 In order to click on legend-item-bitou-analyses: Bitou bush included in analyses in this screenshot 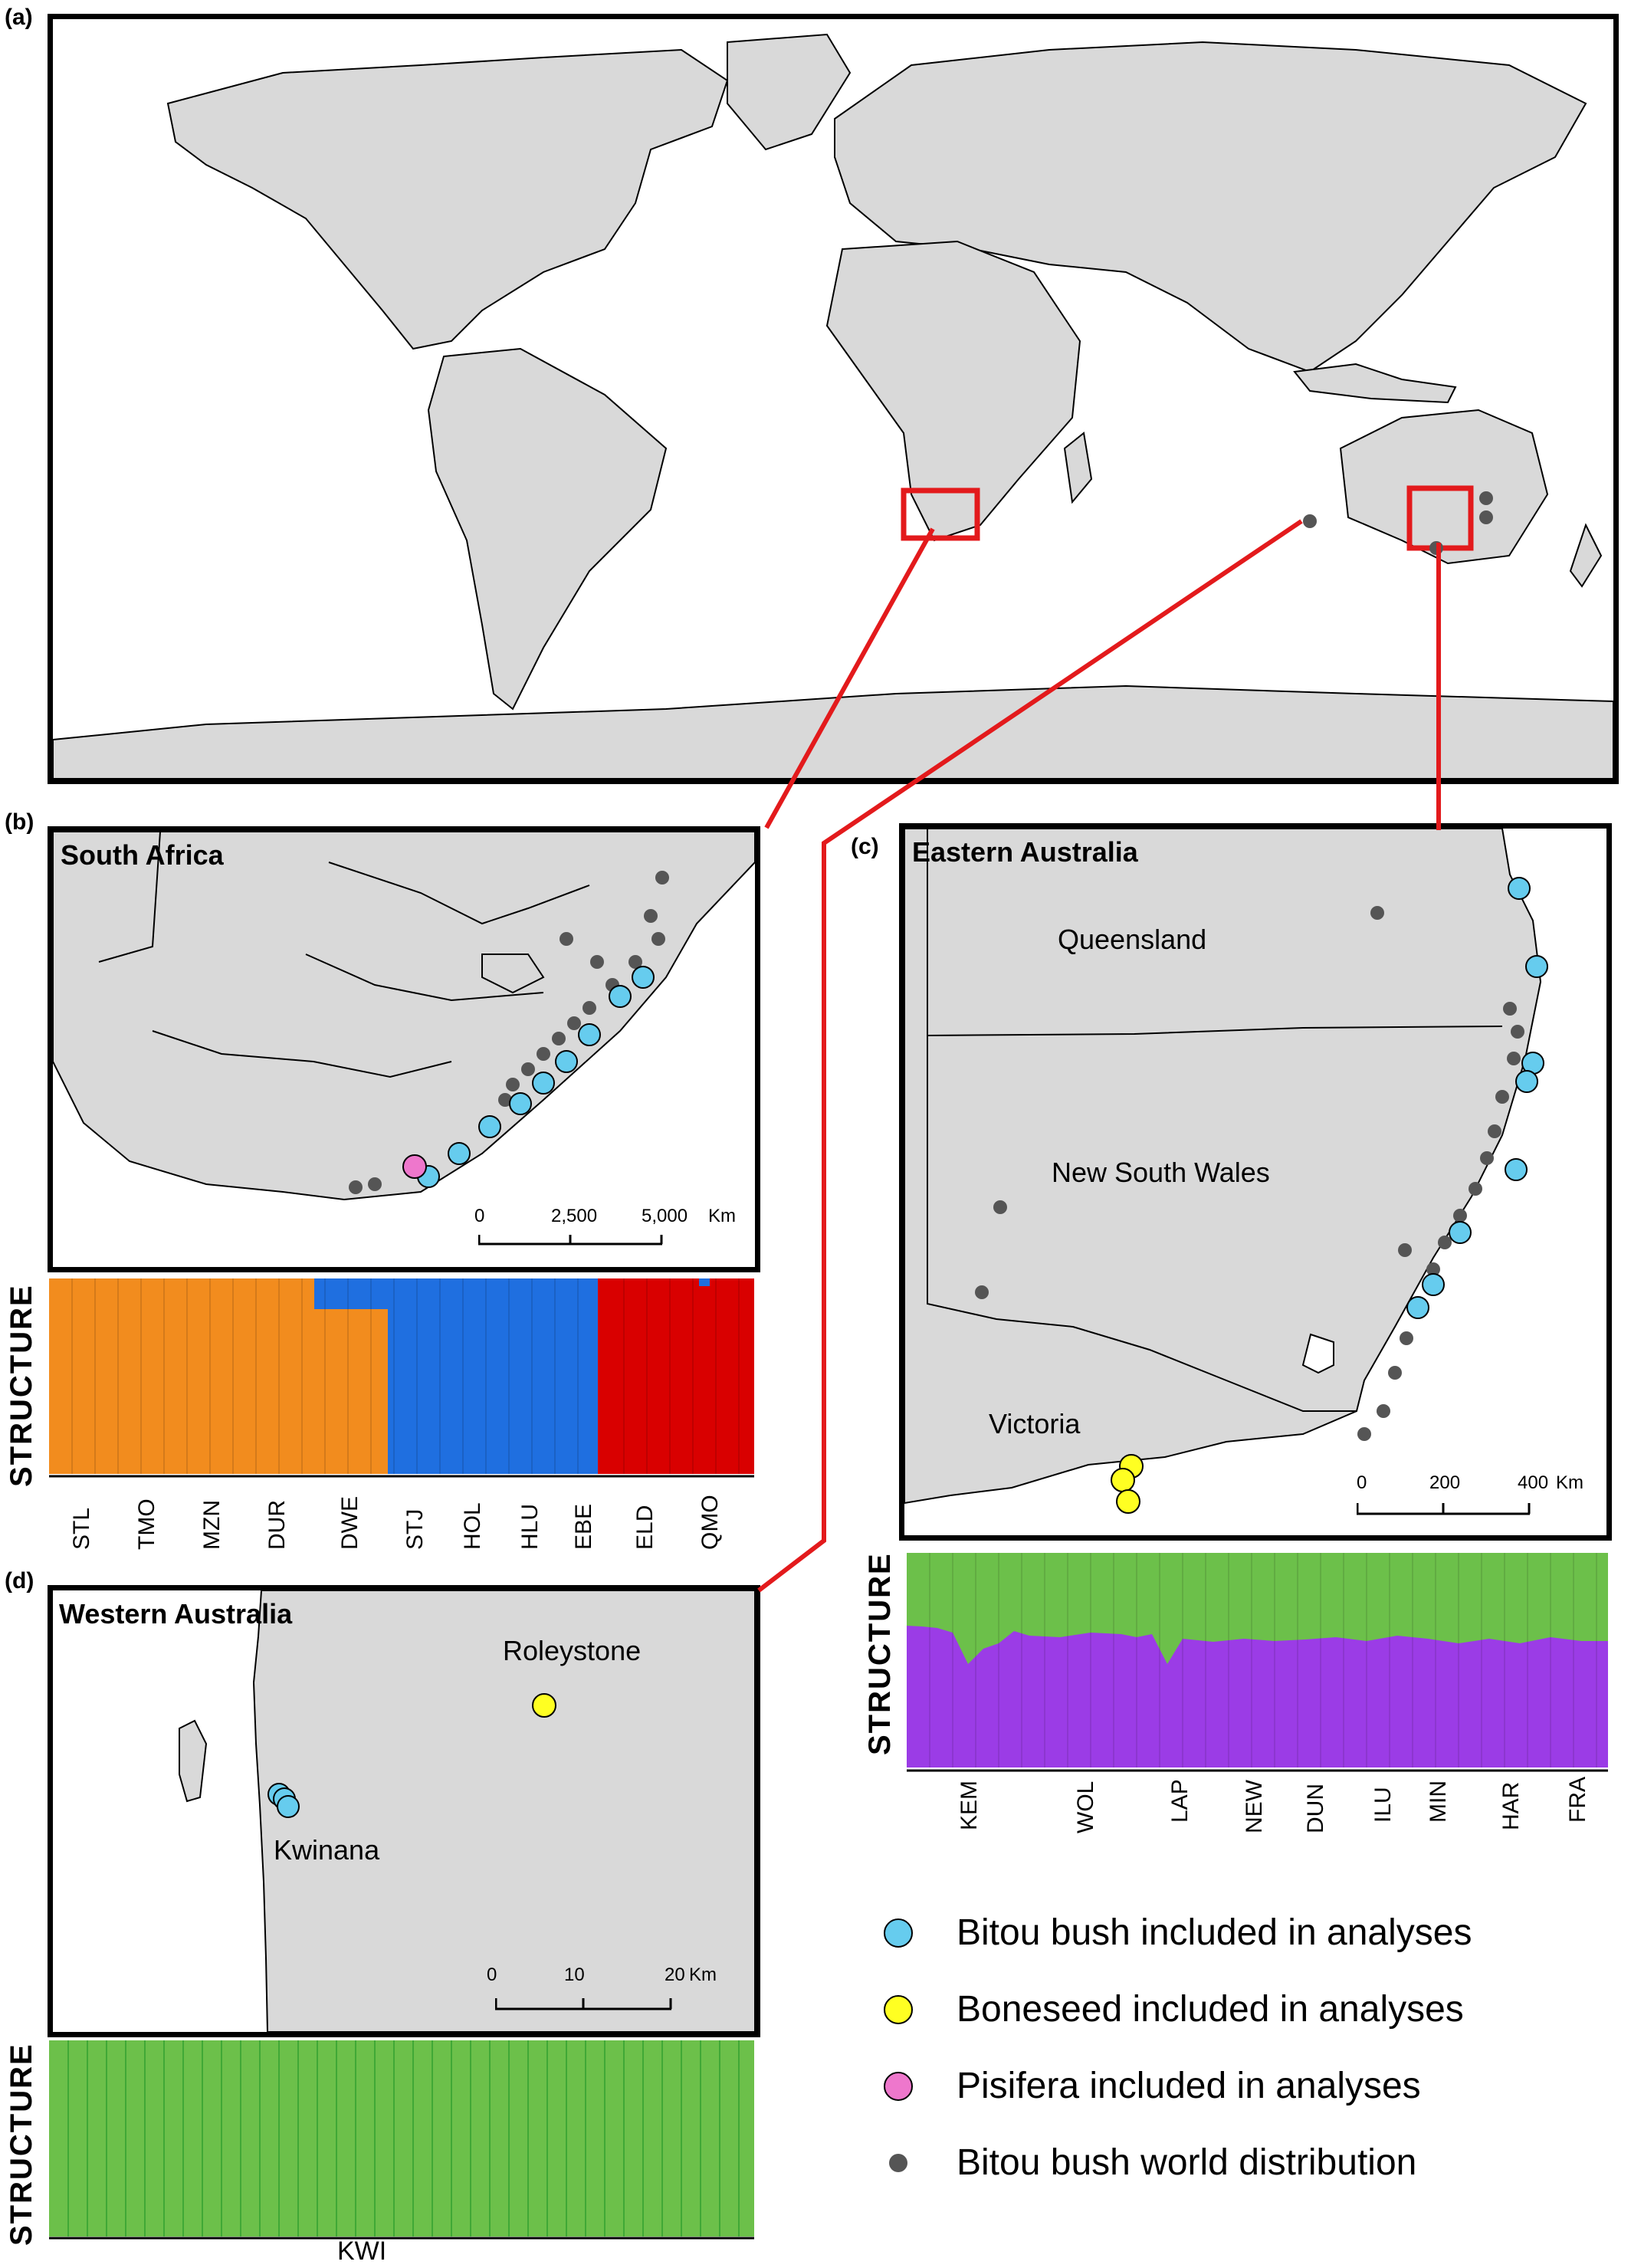, I will do `click(1176, 1933)`.